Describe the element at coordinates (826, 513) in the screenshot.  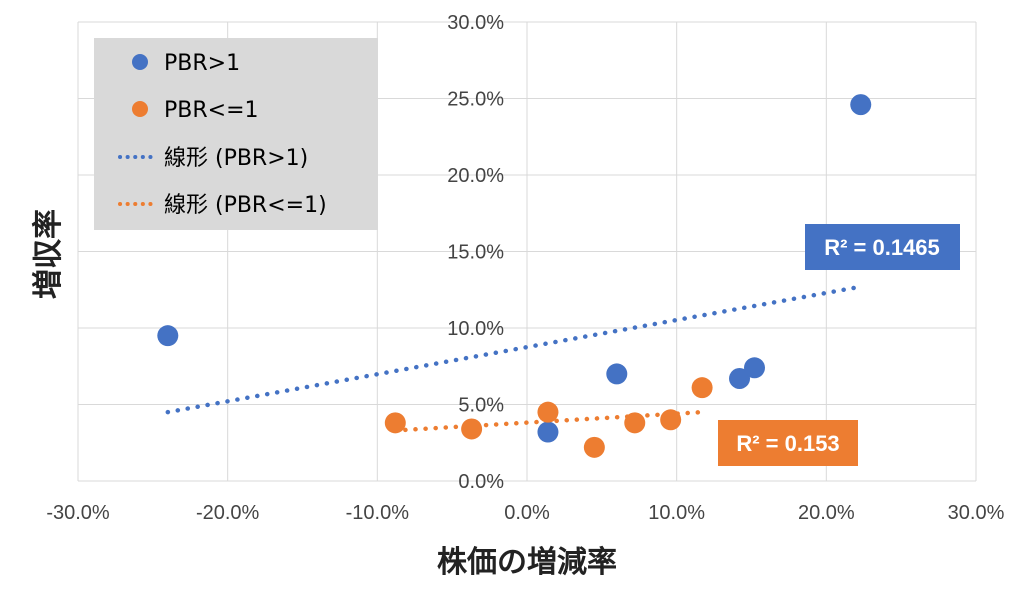
I see `x-tick-label: 20.0%` at that location.